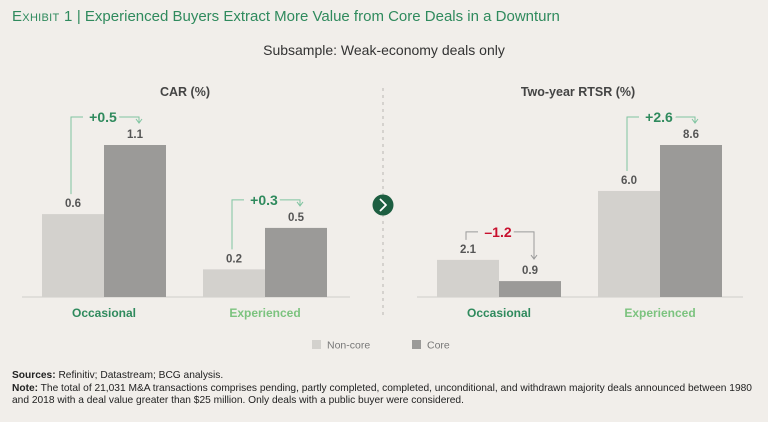 The height and width of the screenshot is (422, 768). What do you see at coordinates (691, 135) in the screenshot?
I see `data-label: 8.6` at bounding box center [691, 135].